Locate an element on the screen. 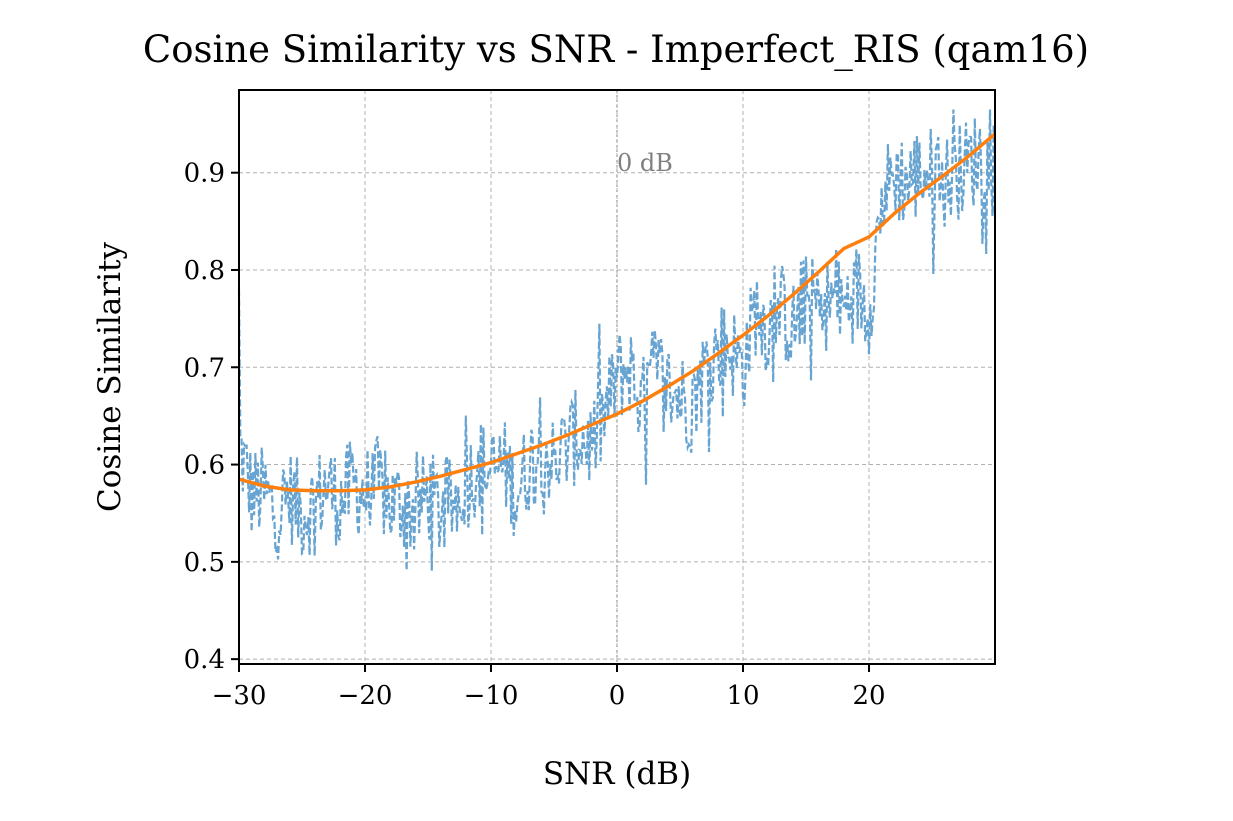  zero-db-annotation: 0 dB is located at coordinates (645, 163).